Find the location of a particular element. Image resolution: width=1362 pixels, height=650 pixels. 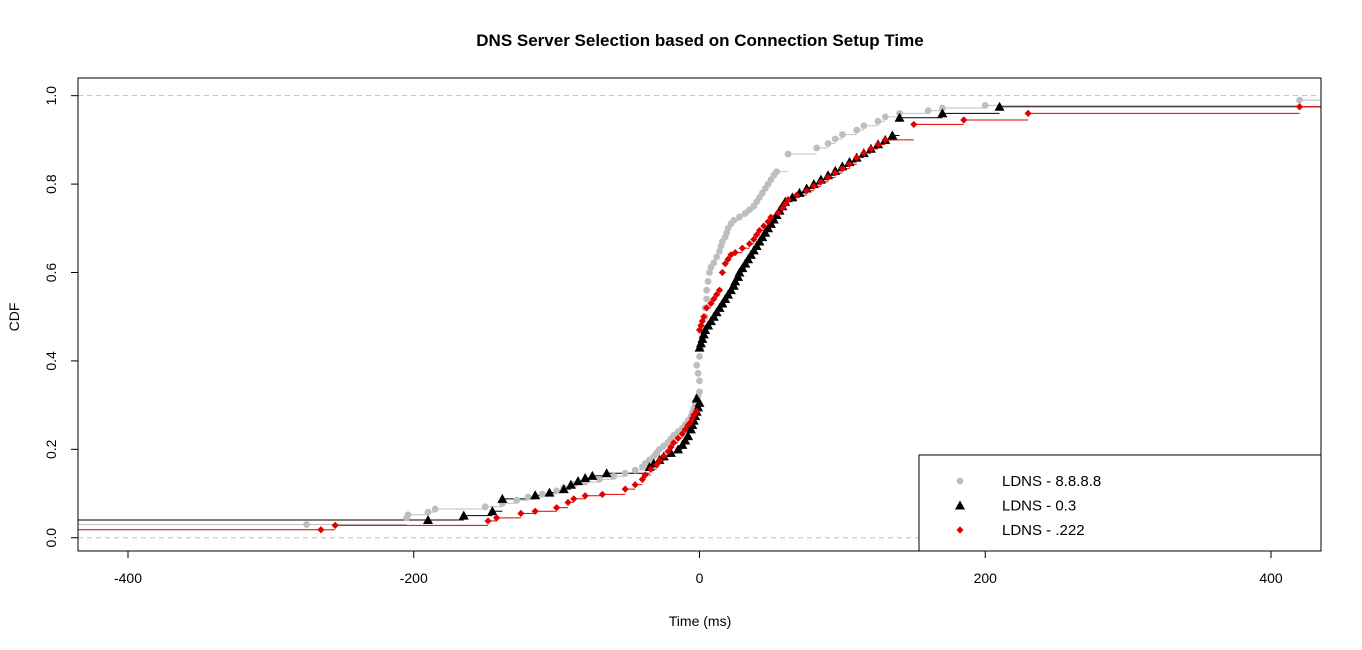

y-tick-label: 0.8 is located at coordinates (51, 184).